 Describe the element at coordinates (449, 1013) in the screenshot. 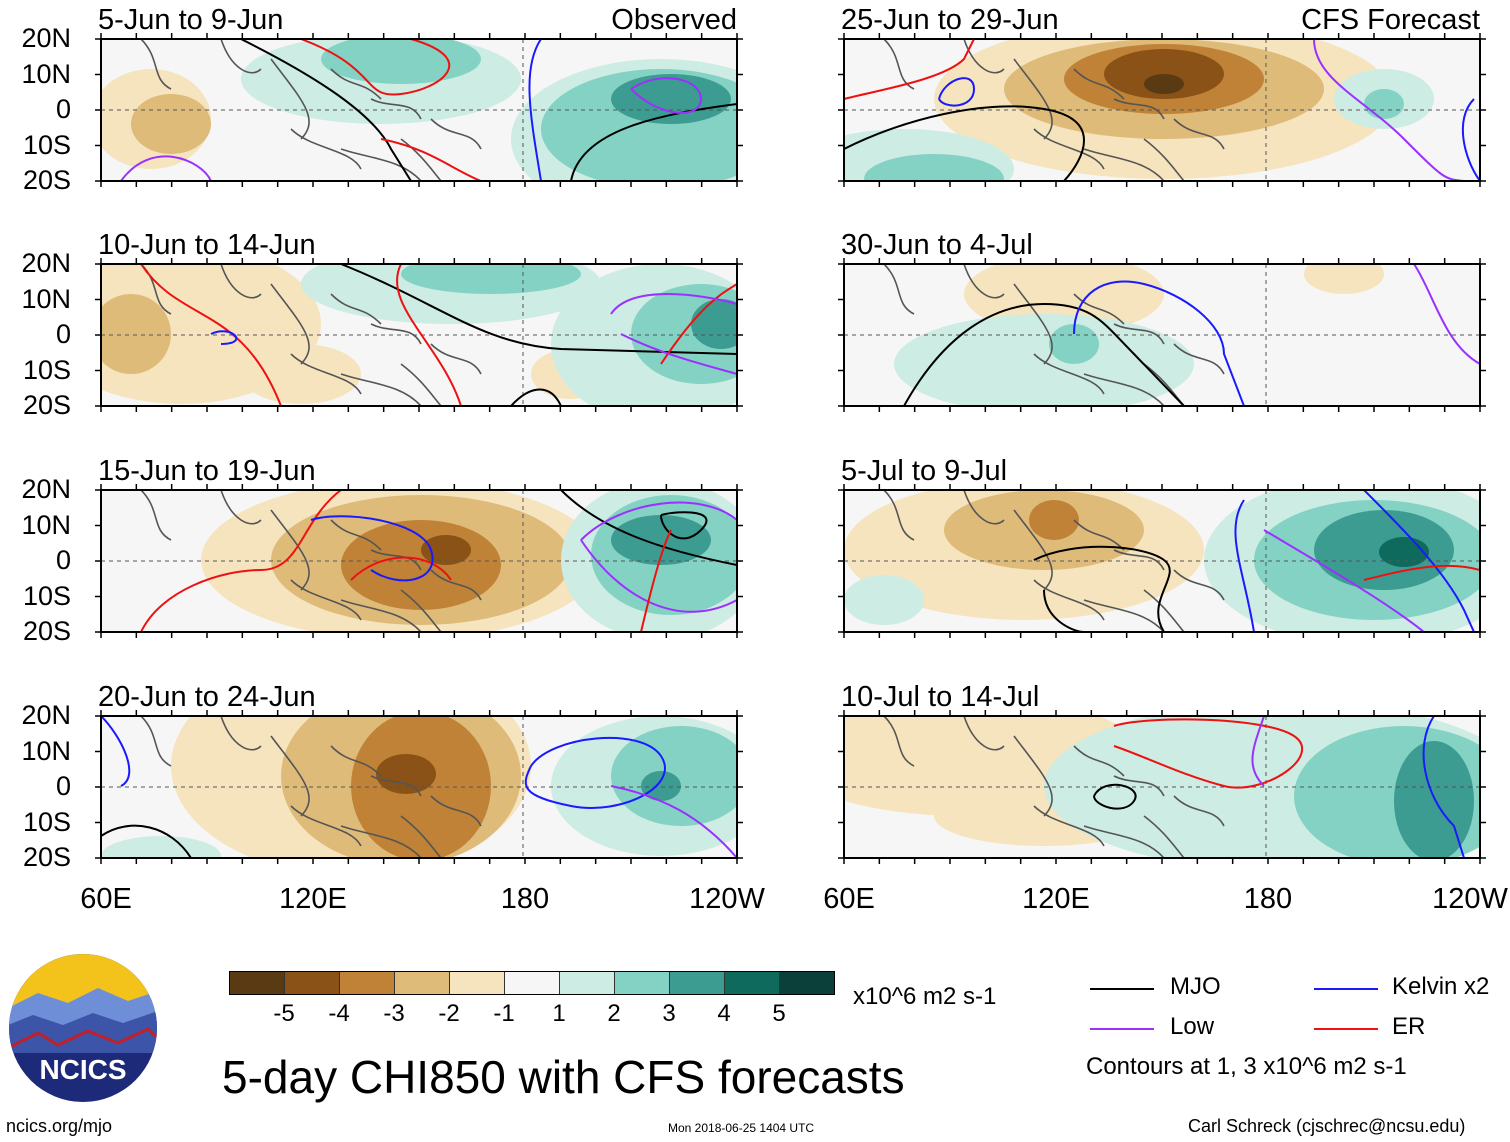

I see `colorbar-tick-label: -2` at that location.